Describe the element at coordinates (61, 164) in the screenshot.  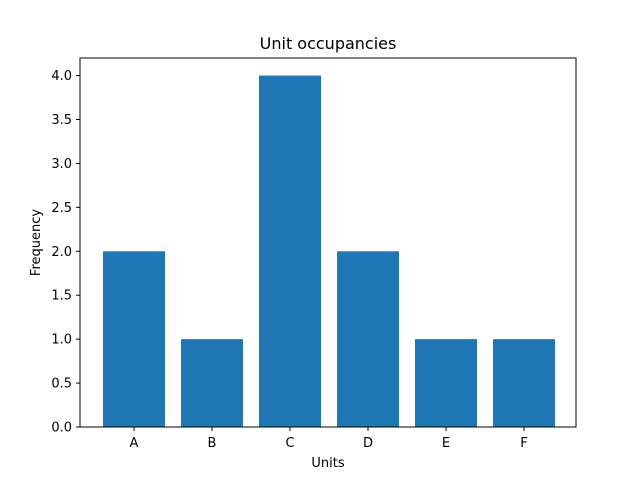
I see `y-tick-label-6: 3.0` at that location.